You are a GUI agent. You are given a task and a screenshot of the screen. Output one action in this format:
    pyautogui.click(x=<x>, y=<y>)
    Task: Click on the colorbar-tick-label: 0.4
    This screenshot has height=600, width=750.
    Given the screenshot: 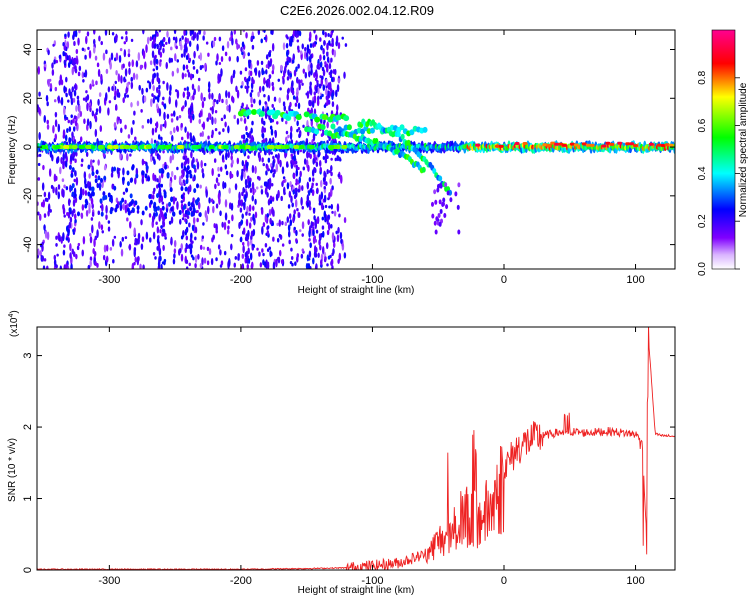 What is the action you would take?
    pyautogui.click(x=702, y=173)
    